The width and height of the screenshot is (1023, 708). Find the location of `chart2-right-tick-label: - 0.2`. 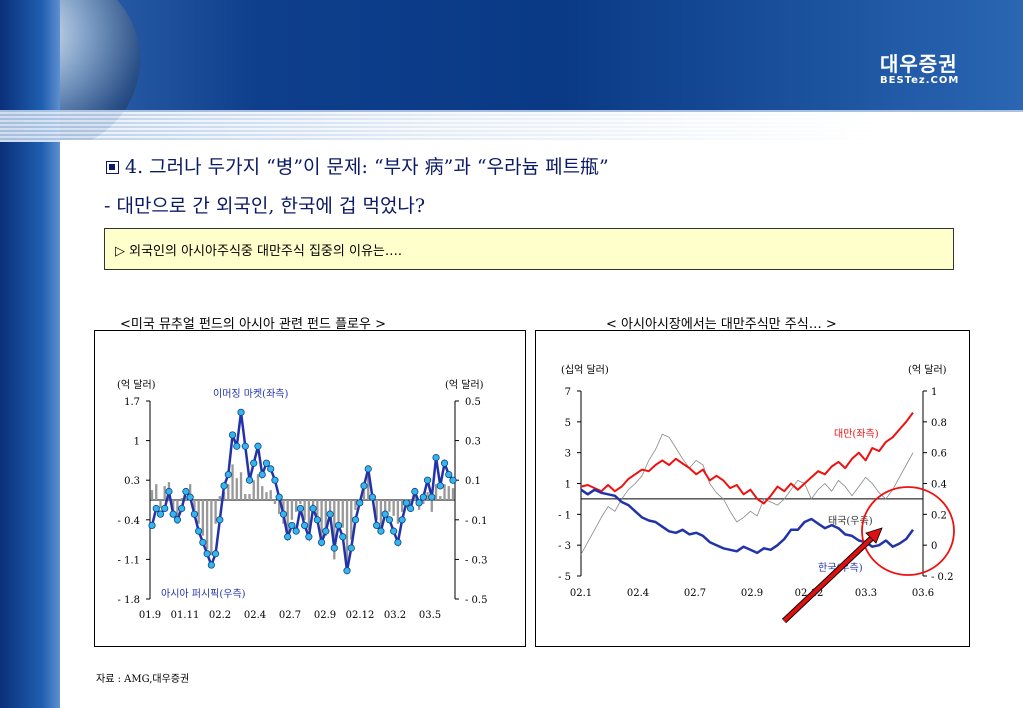

chart2-right-tick-label: - 0.2 is located at coordinates (942, 577).